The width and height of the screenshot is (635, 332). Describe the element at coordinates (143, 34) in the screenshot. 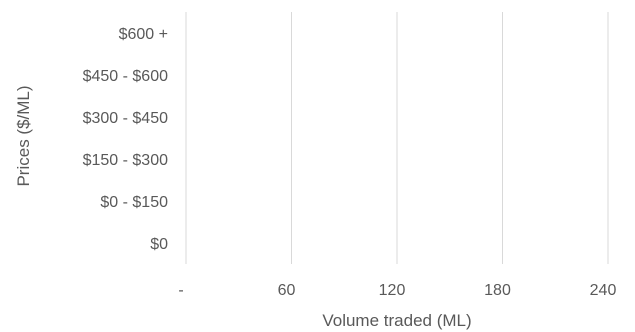

I see `y-tick-label: $600 +` at that location.